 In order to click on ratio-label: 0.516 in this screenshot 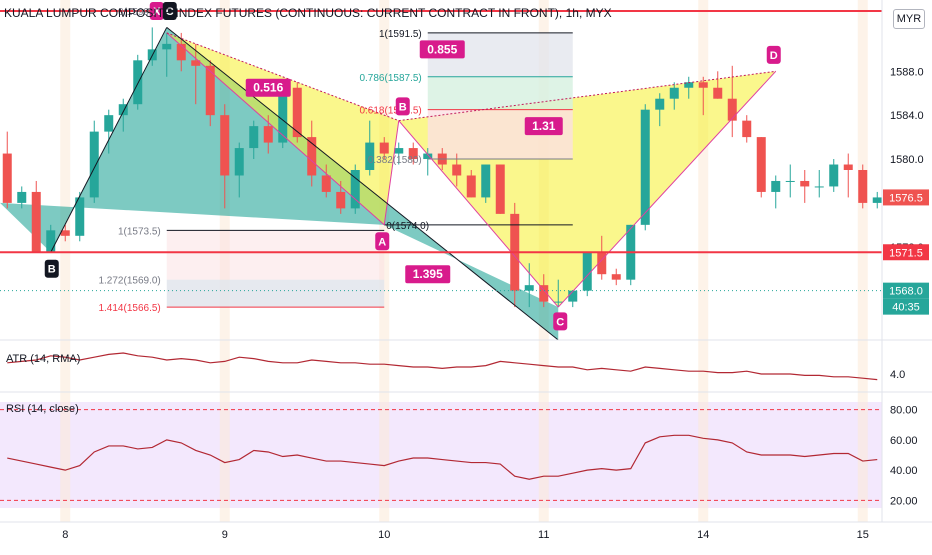, I will do `click(268, 88)`.